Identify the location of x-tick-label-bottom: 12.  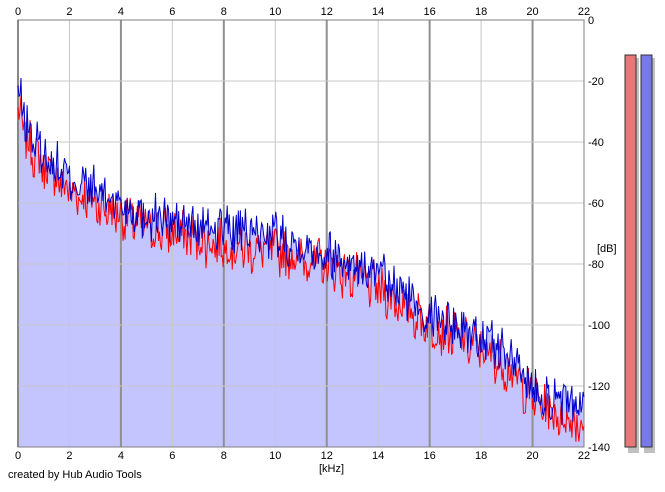
(327, 456).